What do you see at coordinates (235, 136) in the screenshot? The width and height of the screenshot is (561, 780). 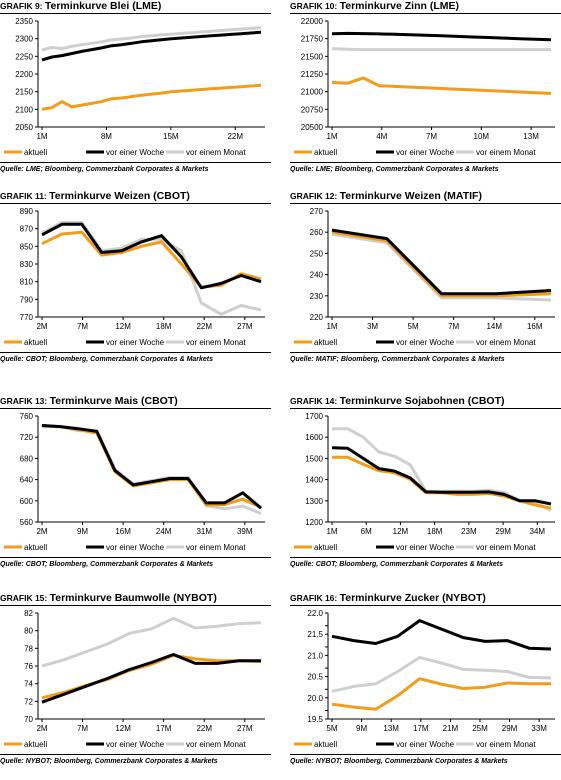 I see `x-tick-label: 22M` at bounding box center [235, 136].